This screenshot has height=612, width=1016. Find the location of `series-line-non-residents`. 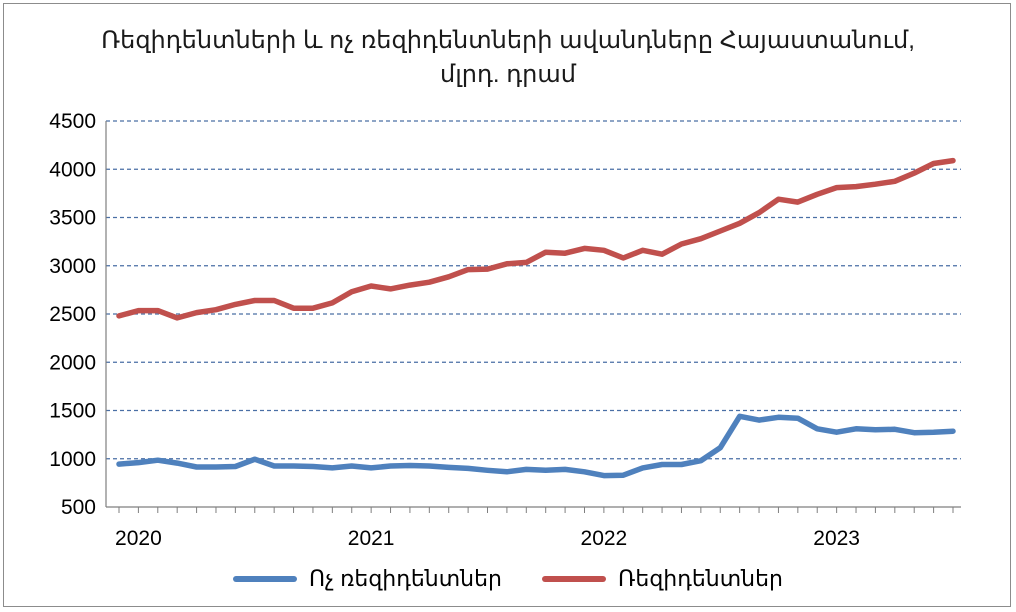

series-line-non-residents is located at coordinates (536, 446).